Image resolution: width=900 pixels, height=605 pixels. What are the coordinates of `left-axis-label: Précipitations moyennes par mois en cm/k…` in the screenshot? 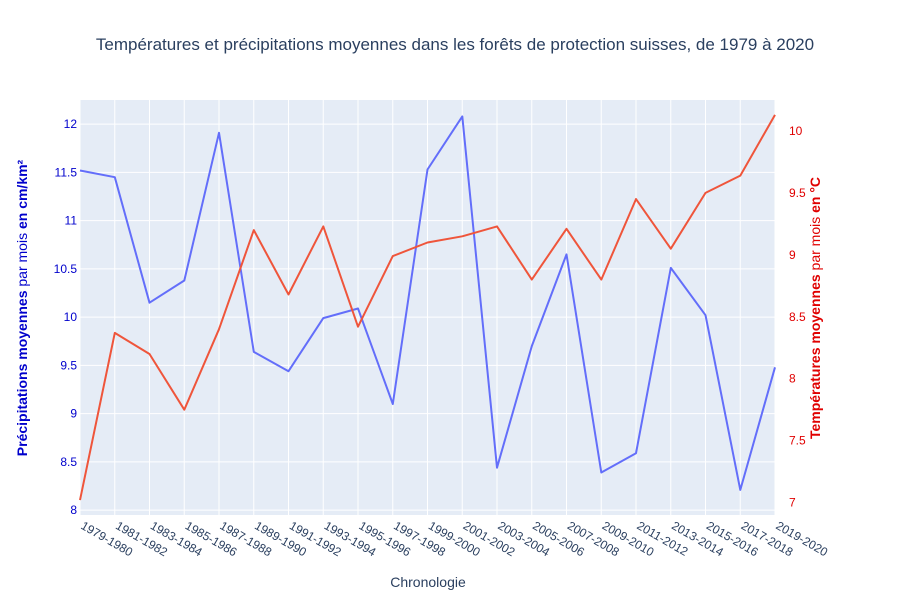 It's located at (22, 307).